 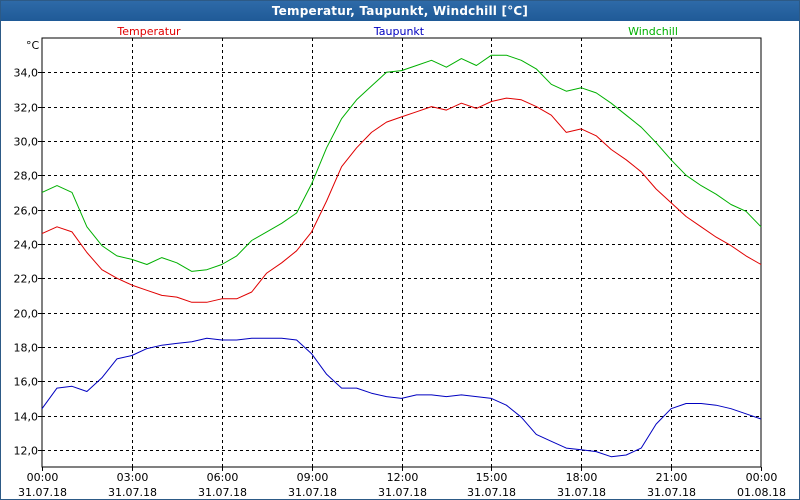 What do you see at coordinates (400, 11) in the screenshot?
I see `window-title: Temperatur, Taupunkt, Windchill [°C]` at bounding box center [400, 11].